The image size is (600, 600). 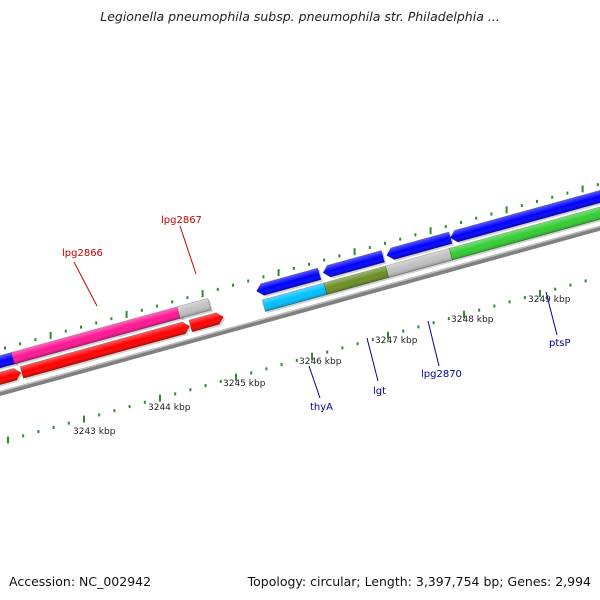 I want to click on red-gene-long, so click(x=106, y=350).